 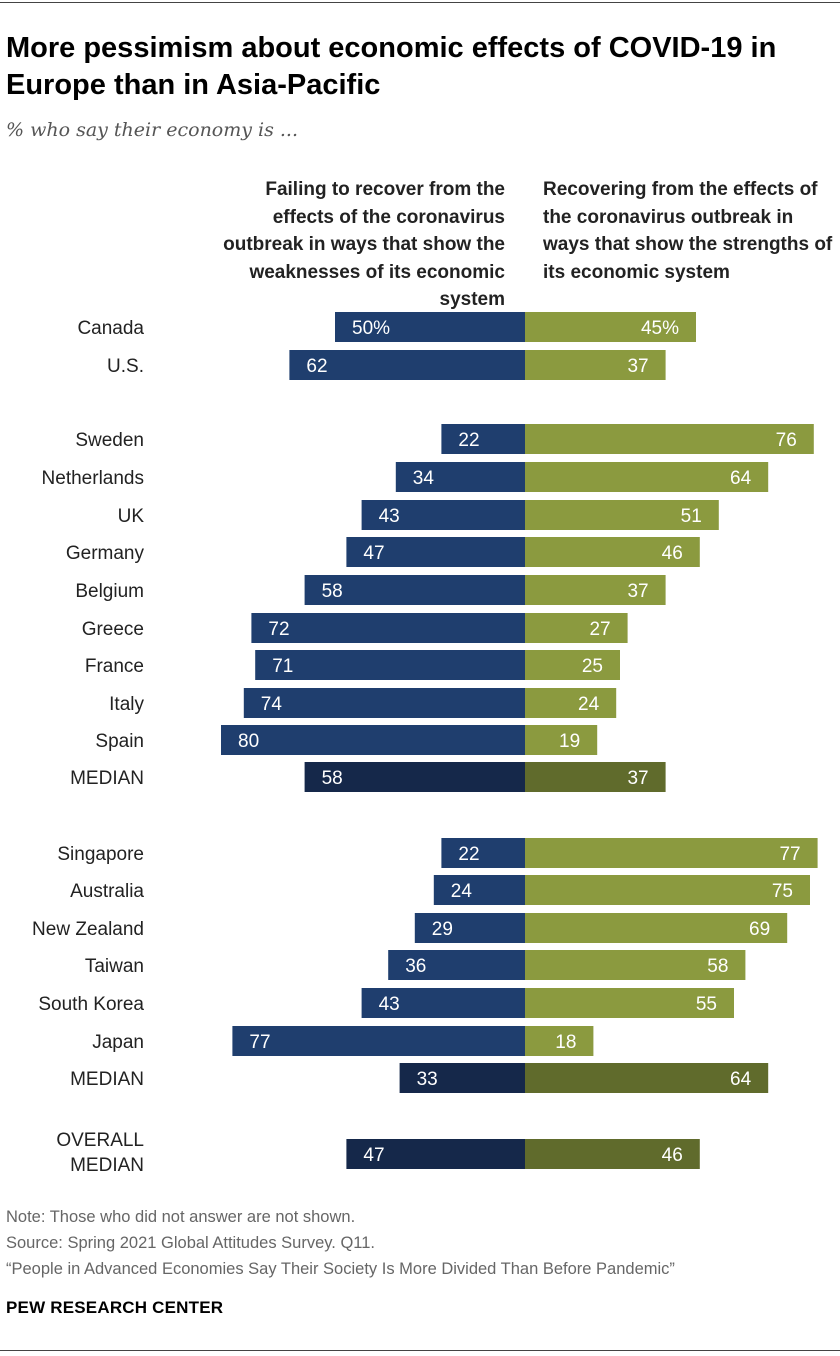 I want to click on bar-row: Sweden 22 76, so click(x=444, y=439).